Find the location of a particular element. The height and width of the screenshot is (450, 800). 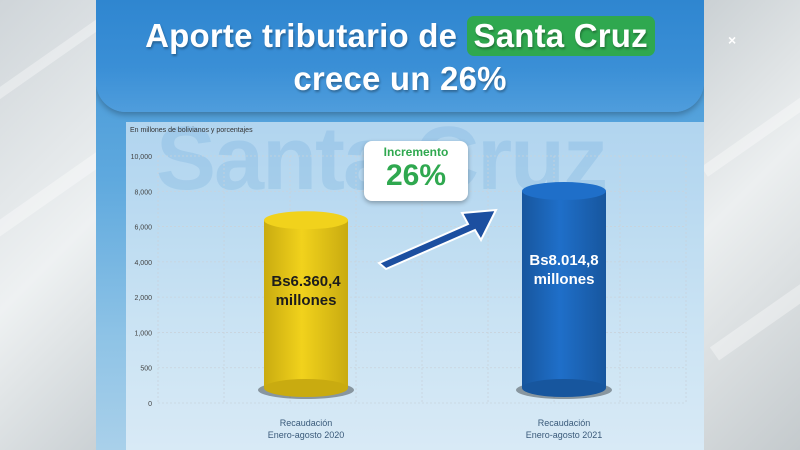

increment-label: Incremento is located at coordinates (416, 152).